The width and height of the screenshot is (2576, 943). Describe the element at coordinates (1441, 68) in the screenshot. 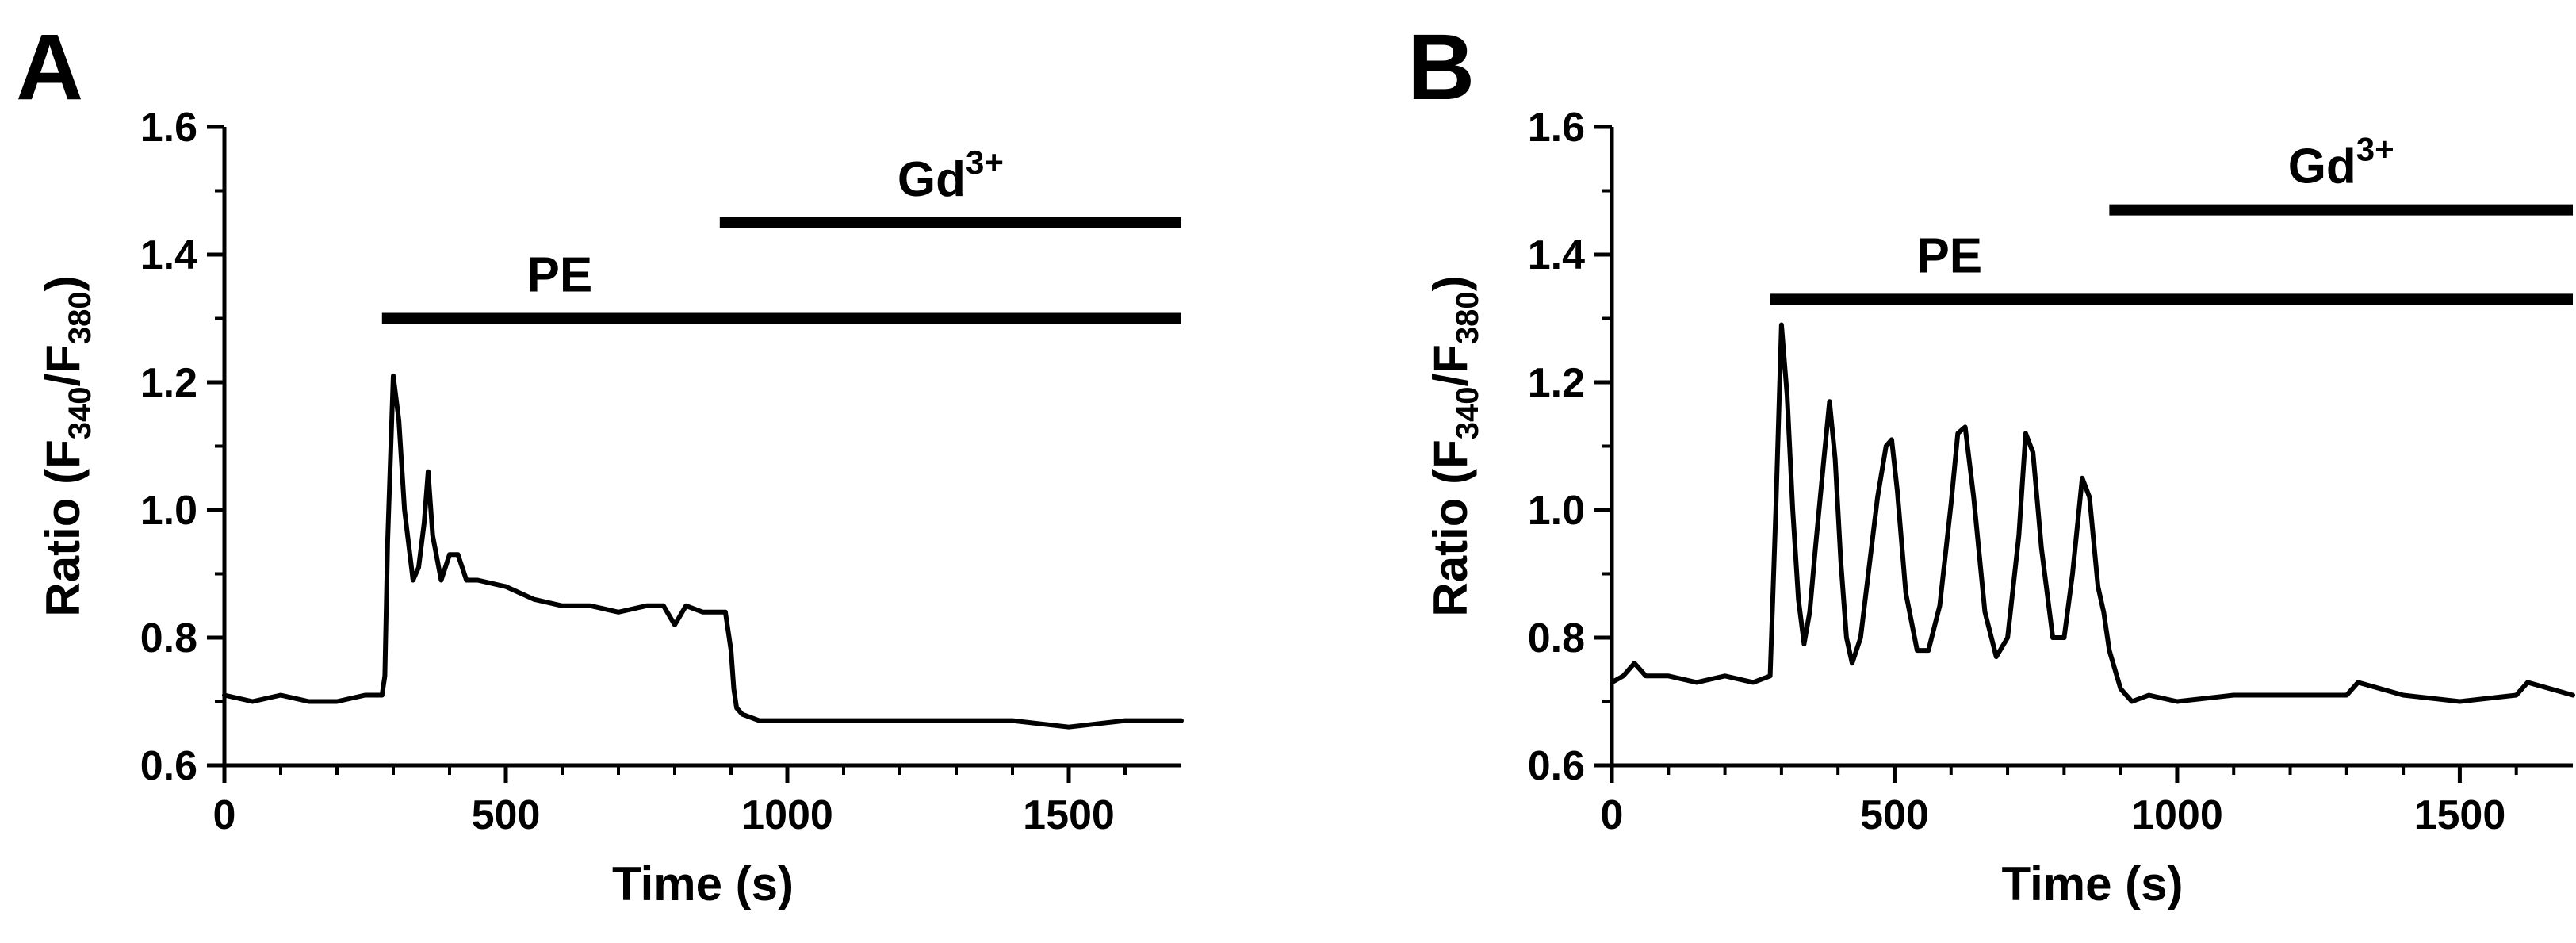

I see `panel-letter: B` at that location.